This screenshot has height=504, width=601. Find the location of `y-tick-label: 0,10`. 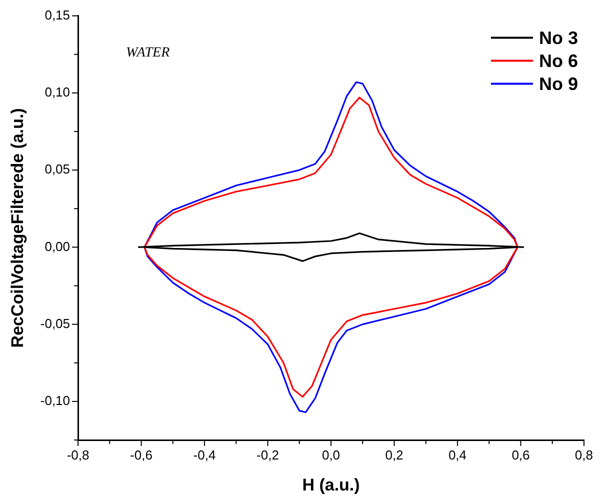

y-tick-label: 0,10 is located at coordinates (57, 92).